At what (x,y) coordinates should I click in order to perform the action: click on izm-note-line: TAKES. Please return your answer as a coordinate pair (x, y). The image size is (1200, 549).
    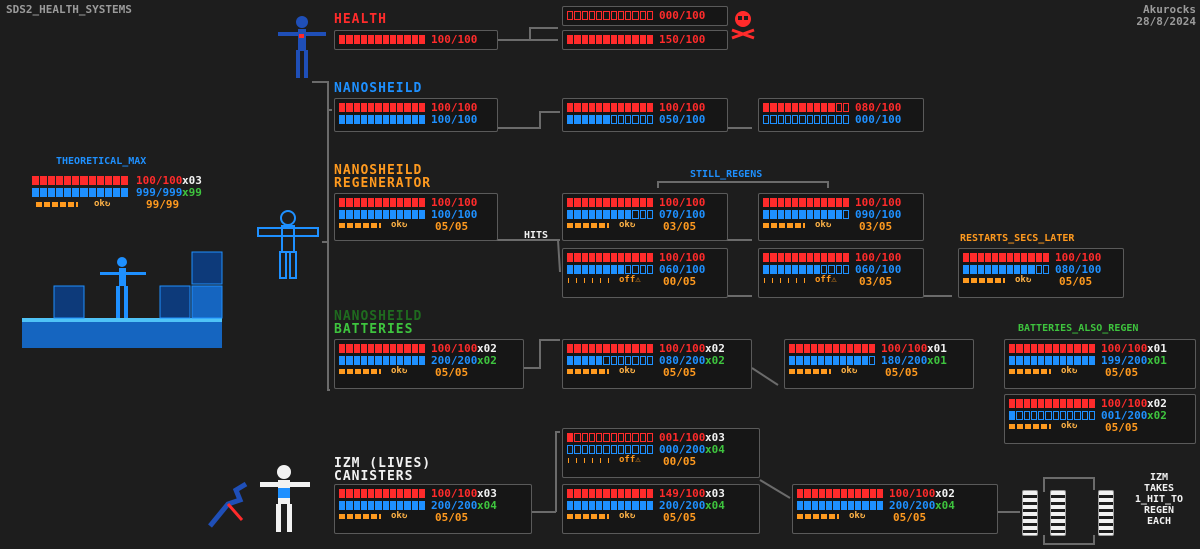
    Looking at the image, I should click on (1159, 488).